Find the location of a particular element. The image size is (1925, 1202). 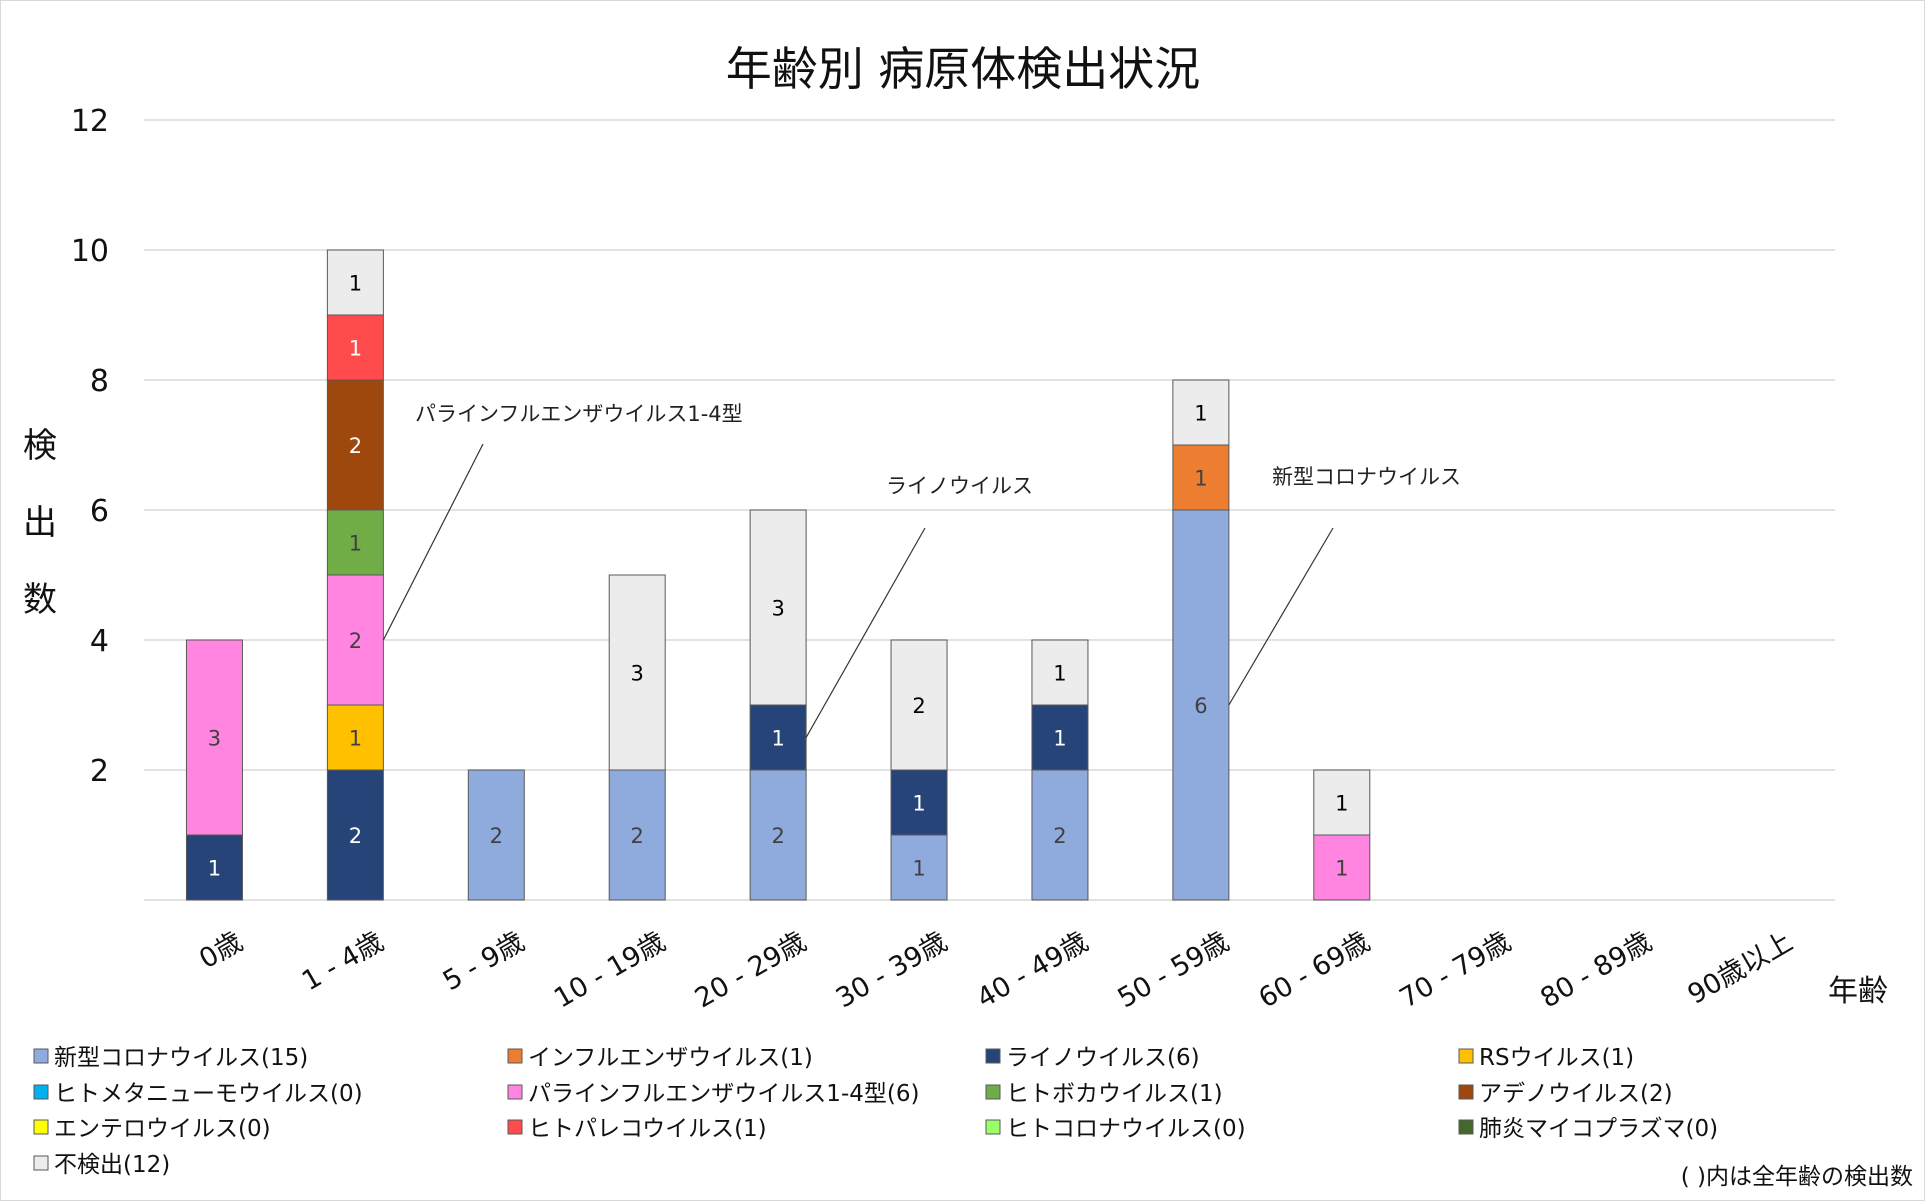

x-tick-label: 1 - 4歳 is located at coordinates (343, 961).